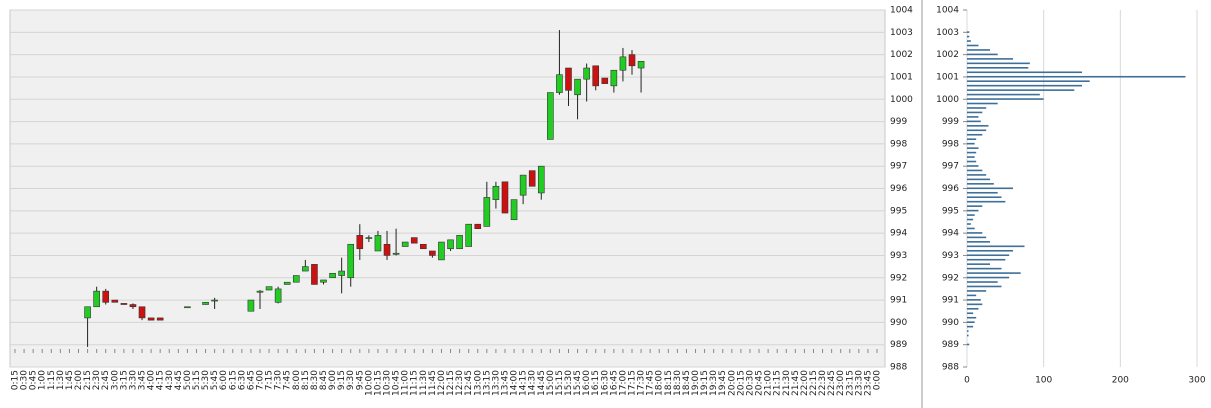 This screenshot has height=408, width=1211. I want to click on x-tick-label: 15:00, so click(551, 383).